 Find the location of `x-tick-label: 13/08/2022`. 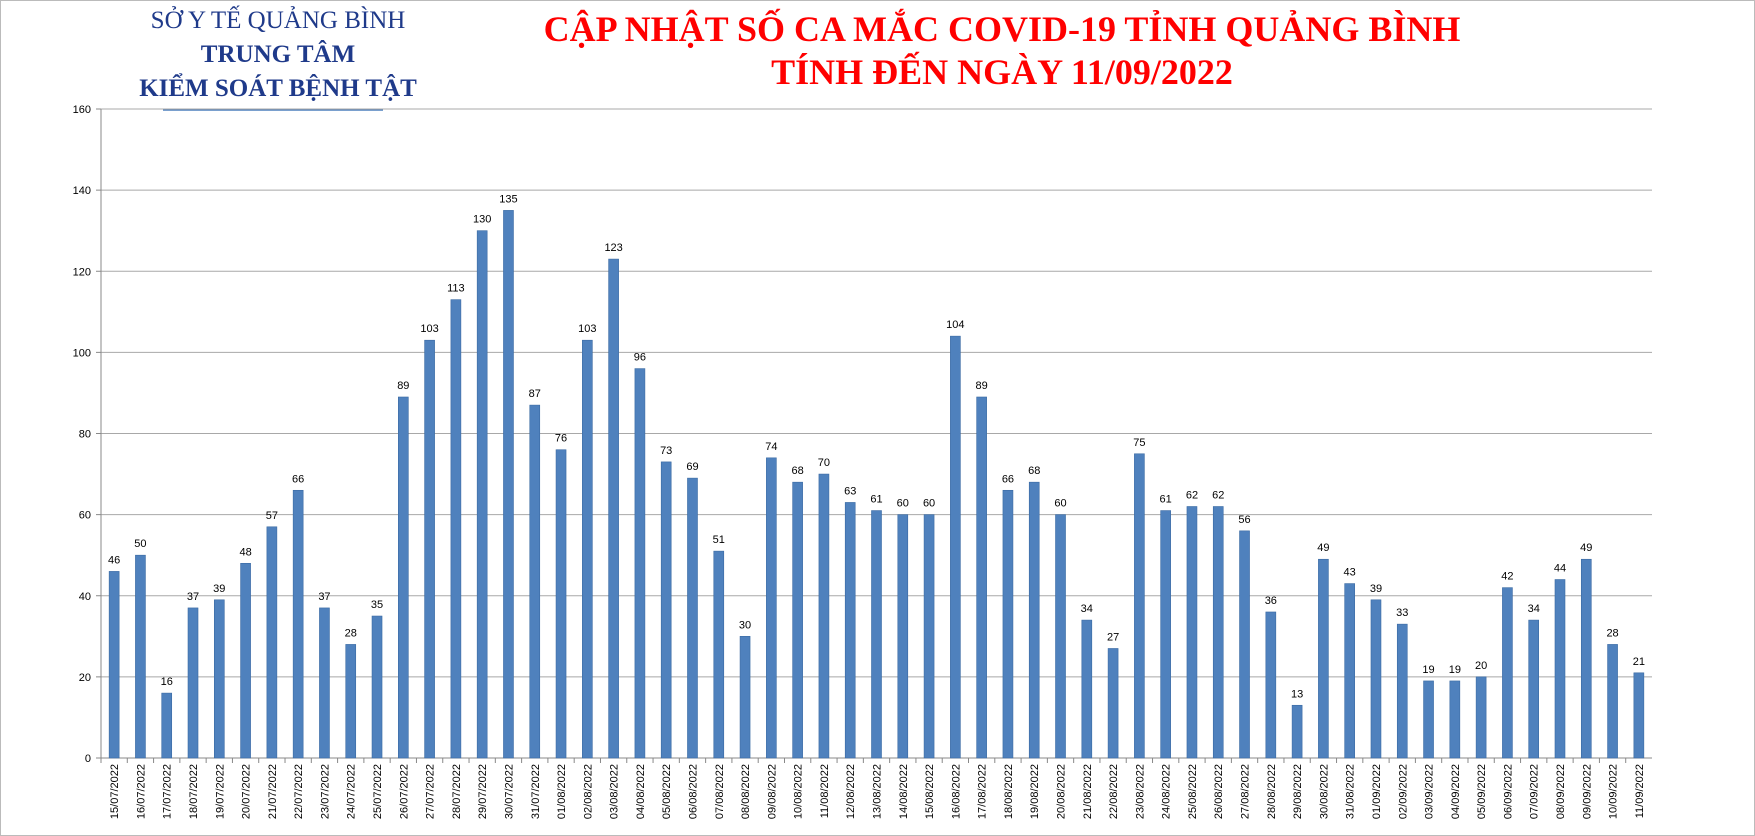

x-tick-label: 13/08/2022 is located at coordinates (878, 791).